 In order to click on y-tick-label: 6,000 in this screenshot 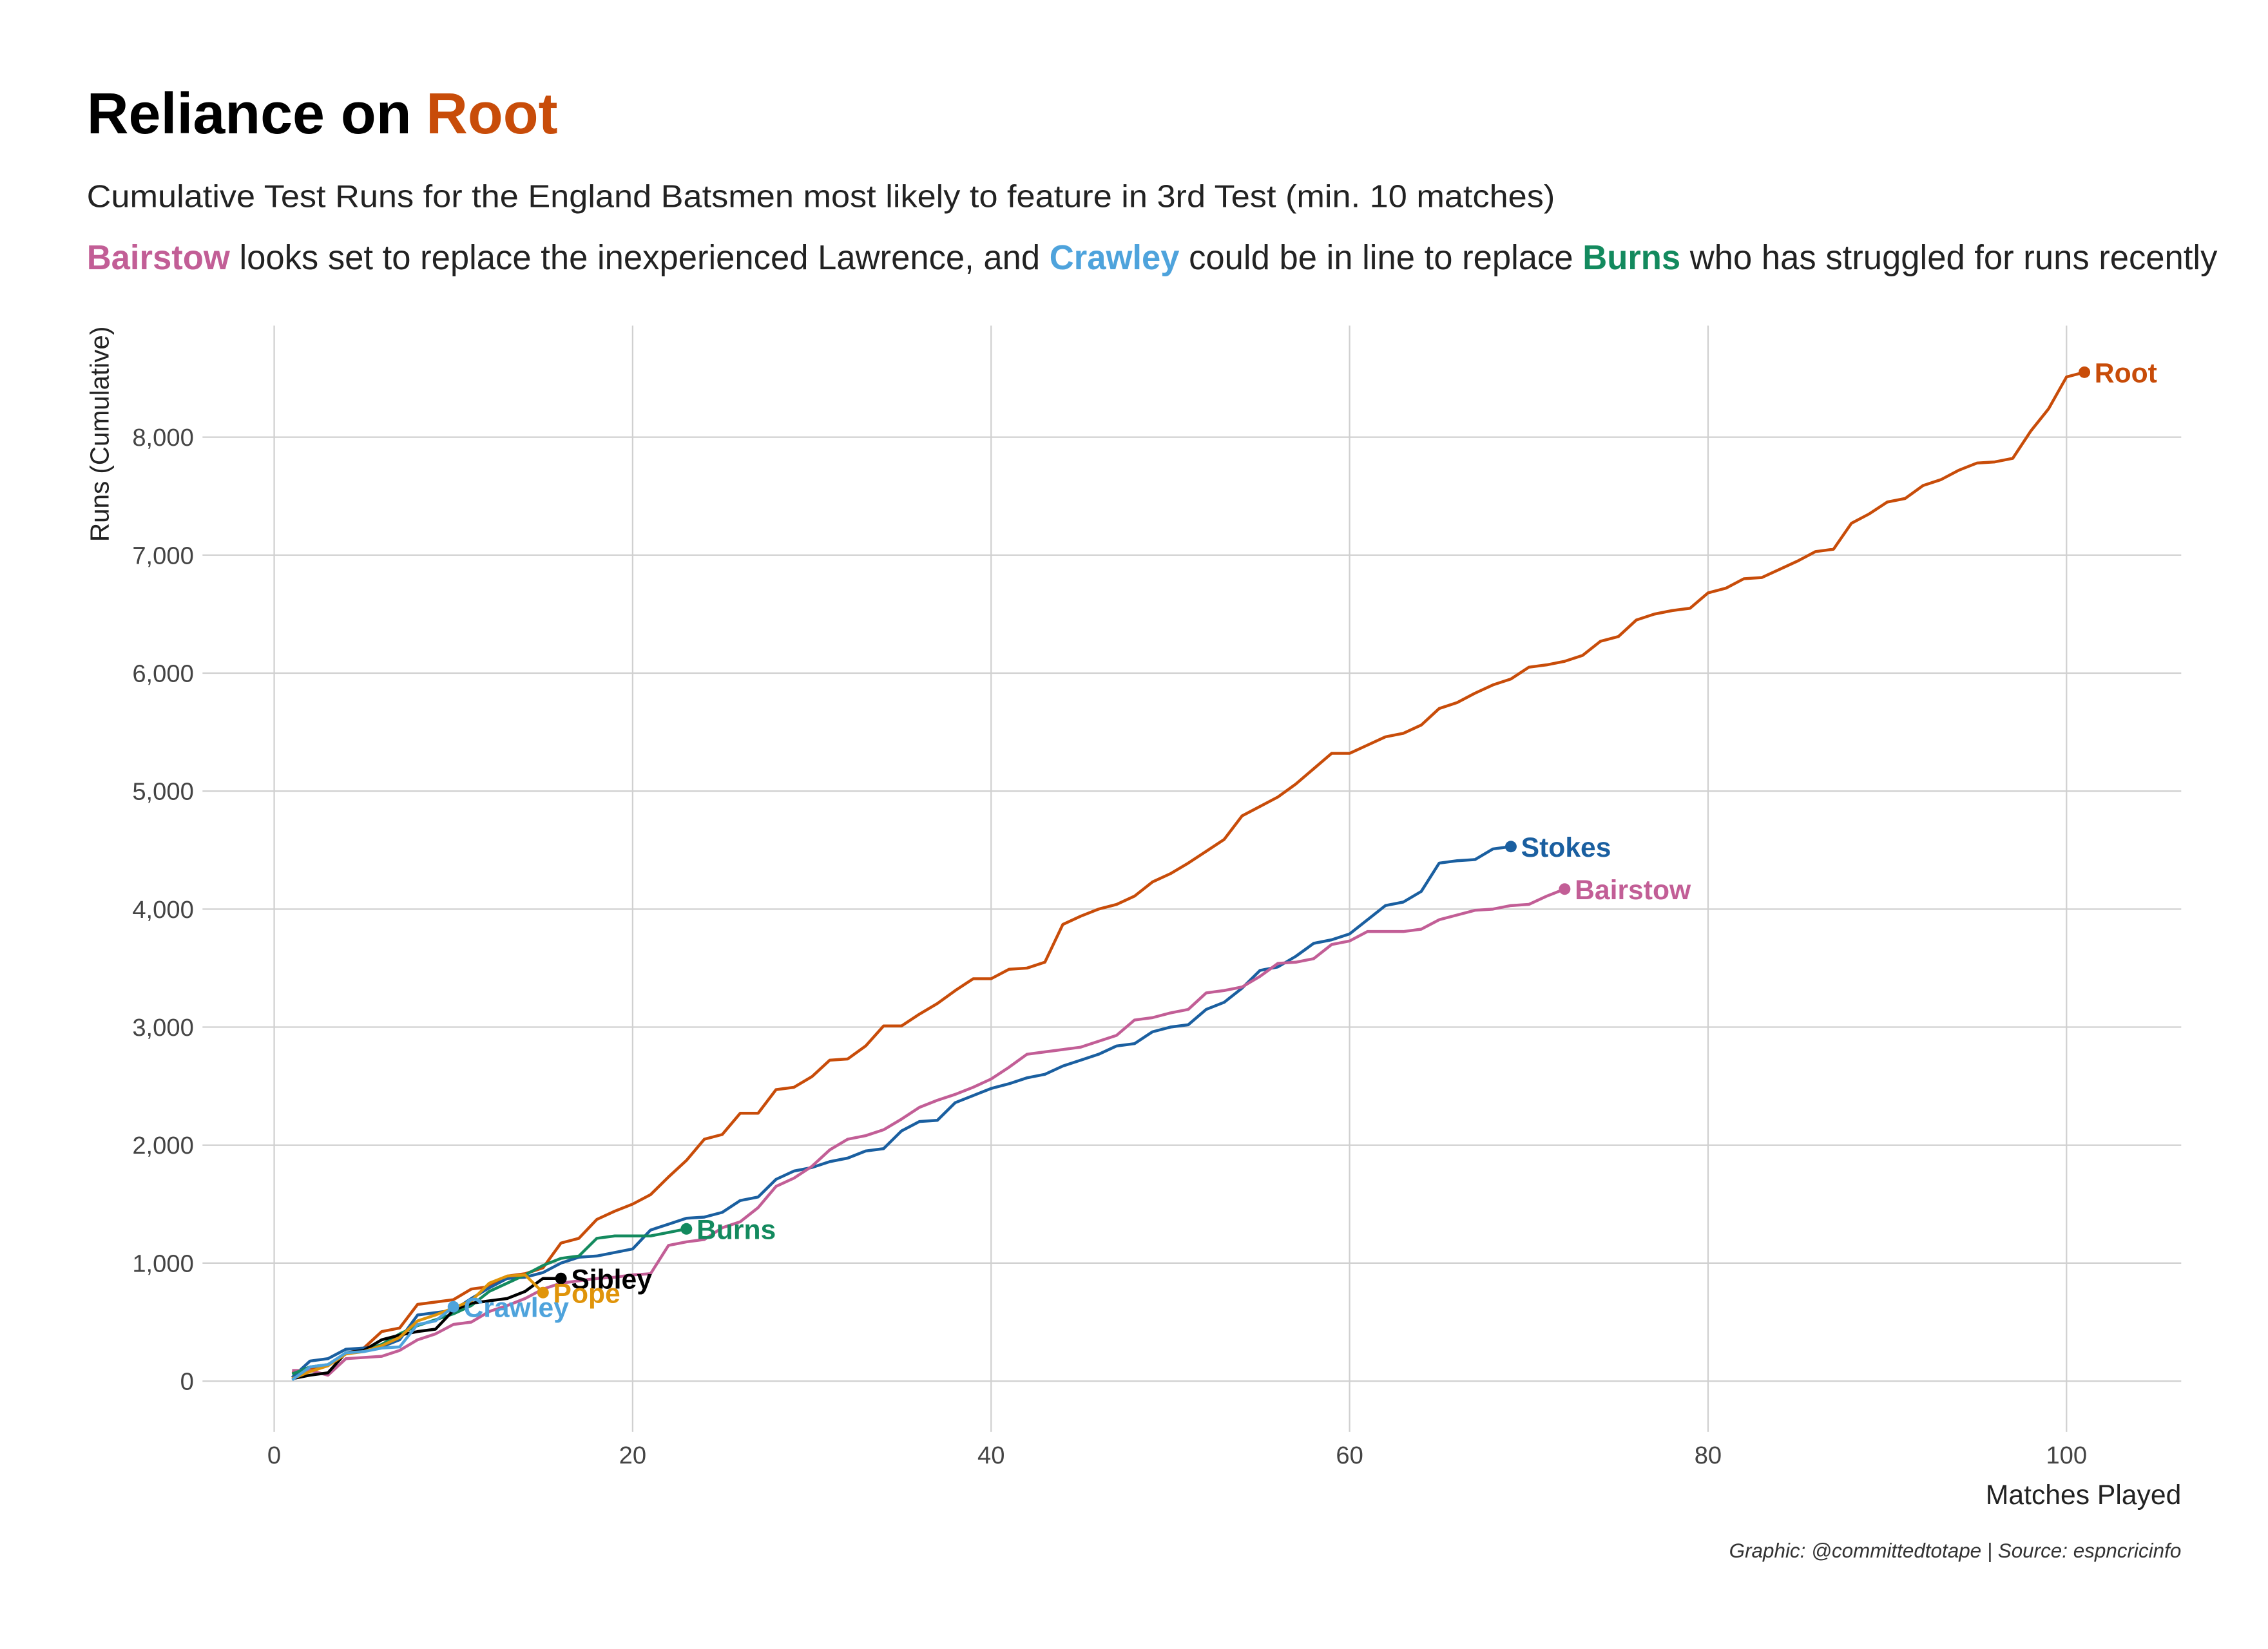, I will do `click(162, 673)`.